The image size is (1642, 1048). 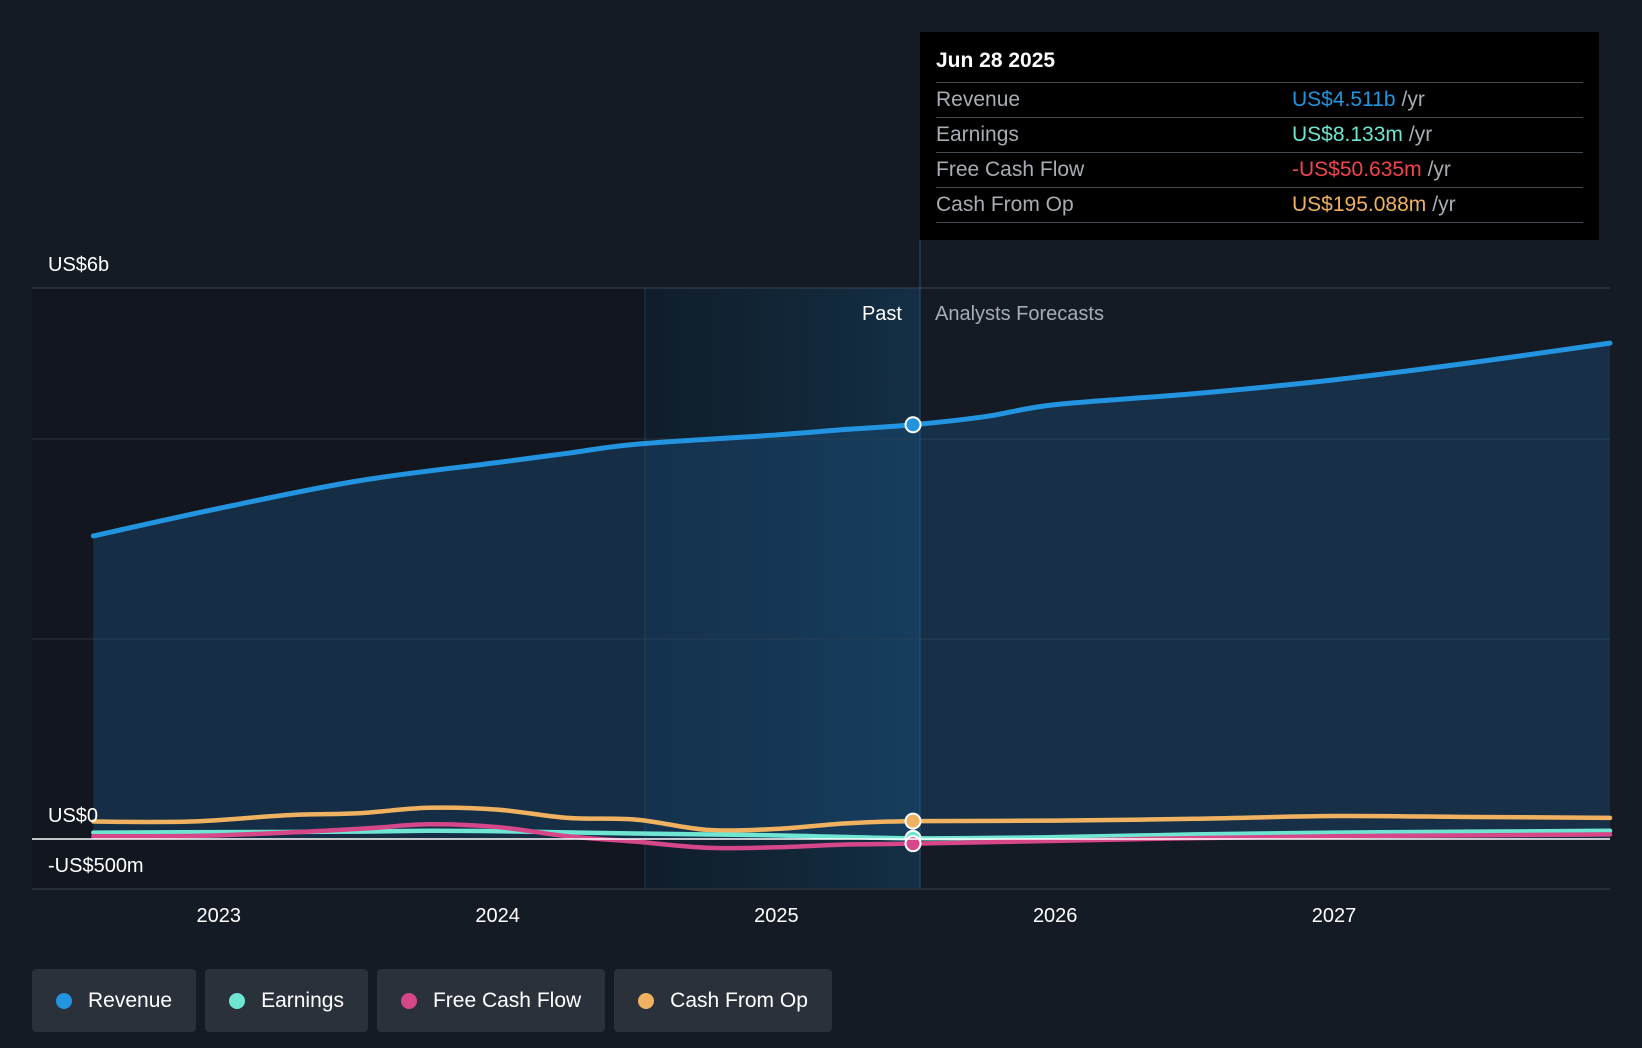 What do you see at coordinates (852, 819) in the screenshot?
I see `series-line-cash-from-op` at bounding box center [852, 819].